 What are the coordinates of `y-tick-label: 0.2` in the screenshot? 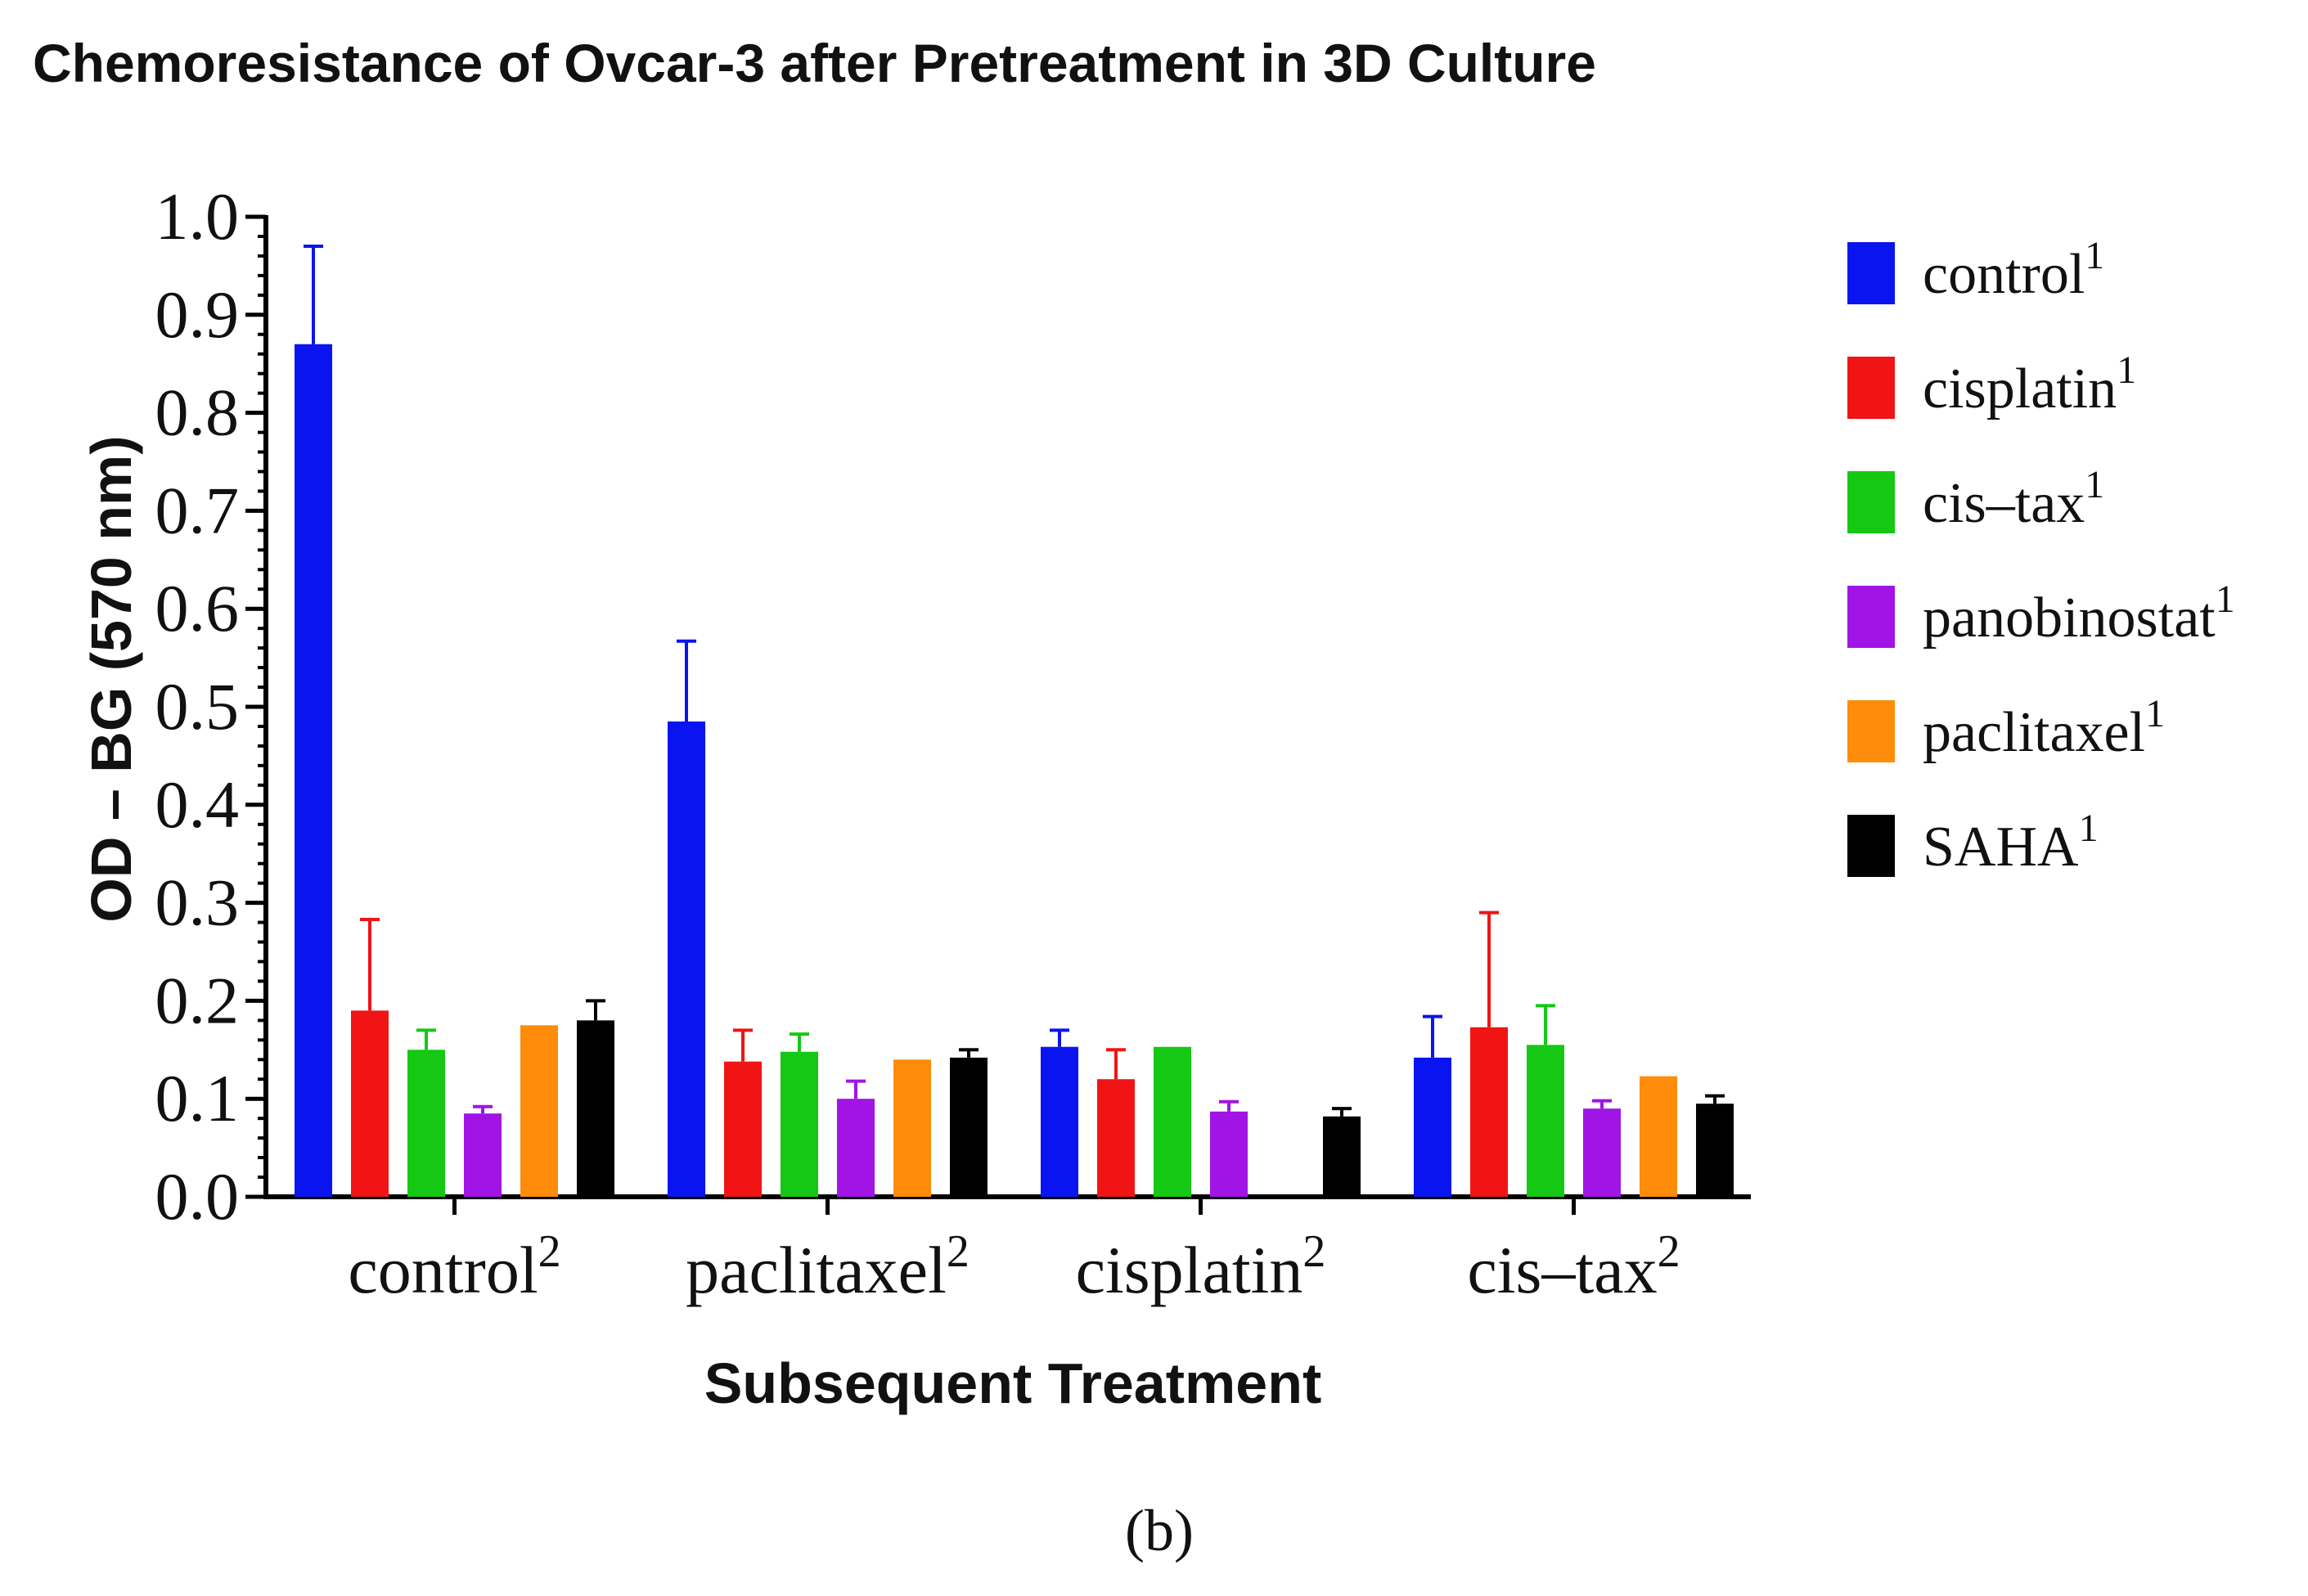 It's located at (198, 1000).